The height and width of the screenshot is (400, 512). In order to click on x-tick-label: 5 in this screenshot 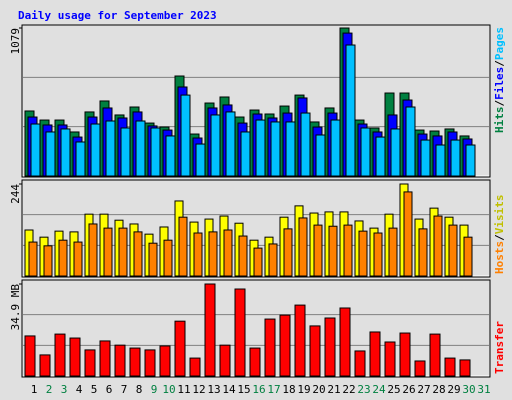, I will do `click(94, 389)`.